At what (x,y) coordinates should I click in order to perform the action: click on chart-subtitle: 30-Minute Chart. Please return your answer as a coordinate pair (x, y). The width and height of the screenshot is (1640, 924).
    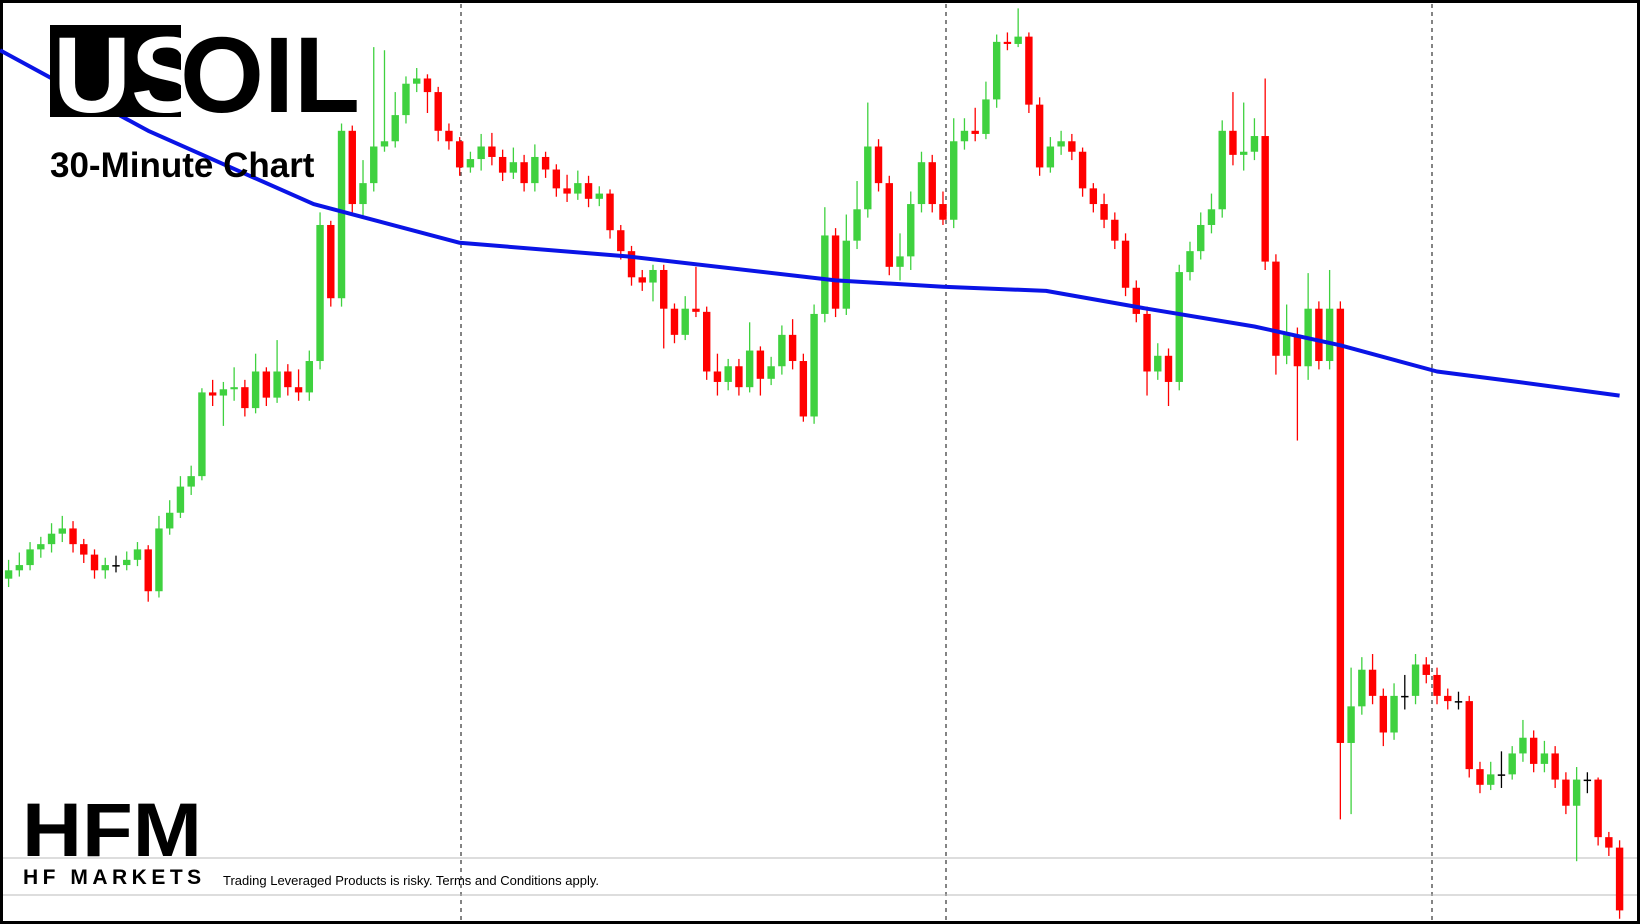
    Looking at the image, I should click on (182, 165).